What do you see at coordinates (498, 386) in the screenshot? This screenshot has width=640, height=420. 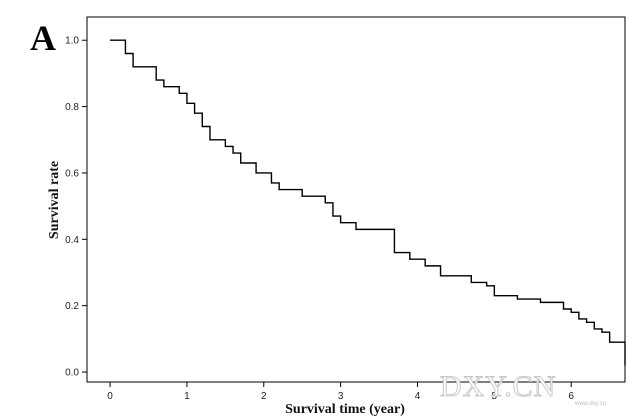 I see `watermark: DXY.CN` at bounding box center [498, 386].